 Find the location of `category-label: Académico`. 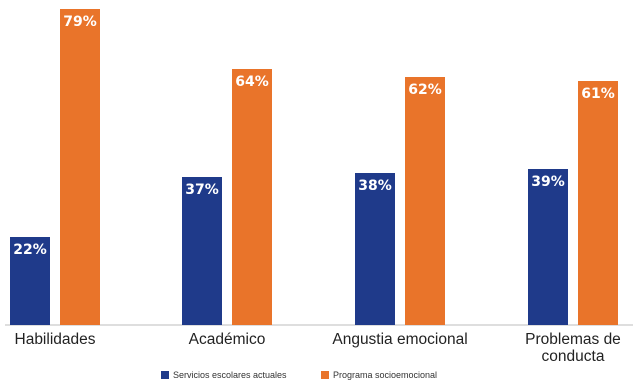

category-label: Académico is located at coordinates (227, 339).